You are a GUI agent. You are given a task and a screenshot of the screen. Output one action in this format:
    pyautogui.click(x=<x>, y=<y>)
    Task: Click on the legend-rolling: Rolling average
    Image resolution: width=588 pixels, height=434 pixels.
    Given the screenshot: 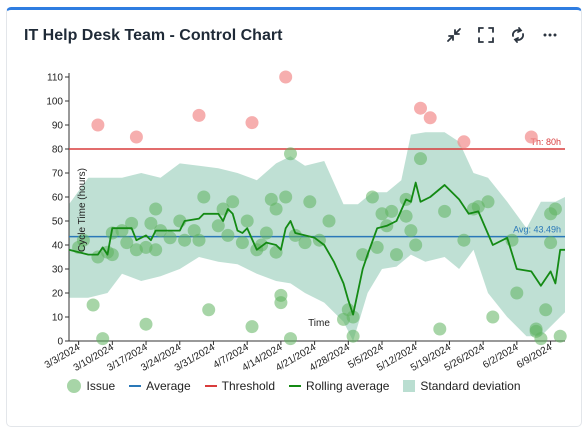 What is the action you would take?
    pyautogui.click(x=339, y=386)
    